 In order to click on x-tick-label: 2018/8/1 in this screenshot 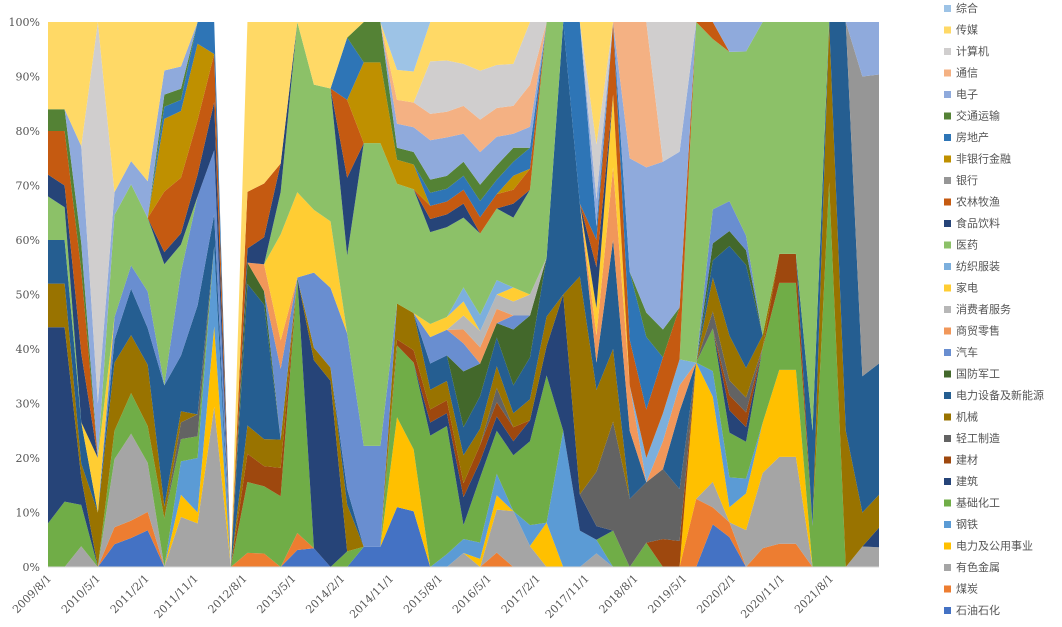, I will do `click(619, 594)`.